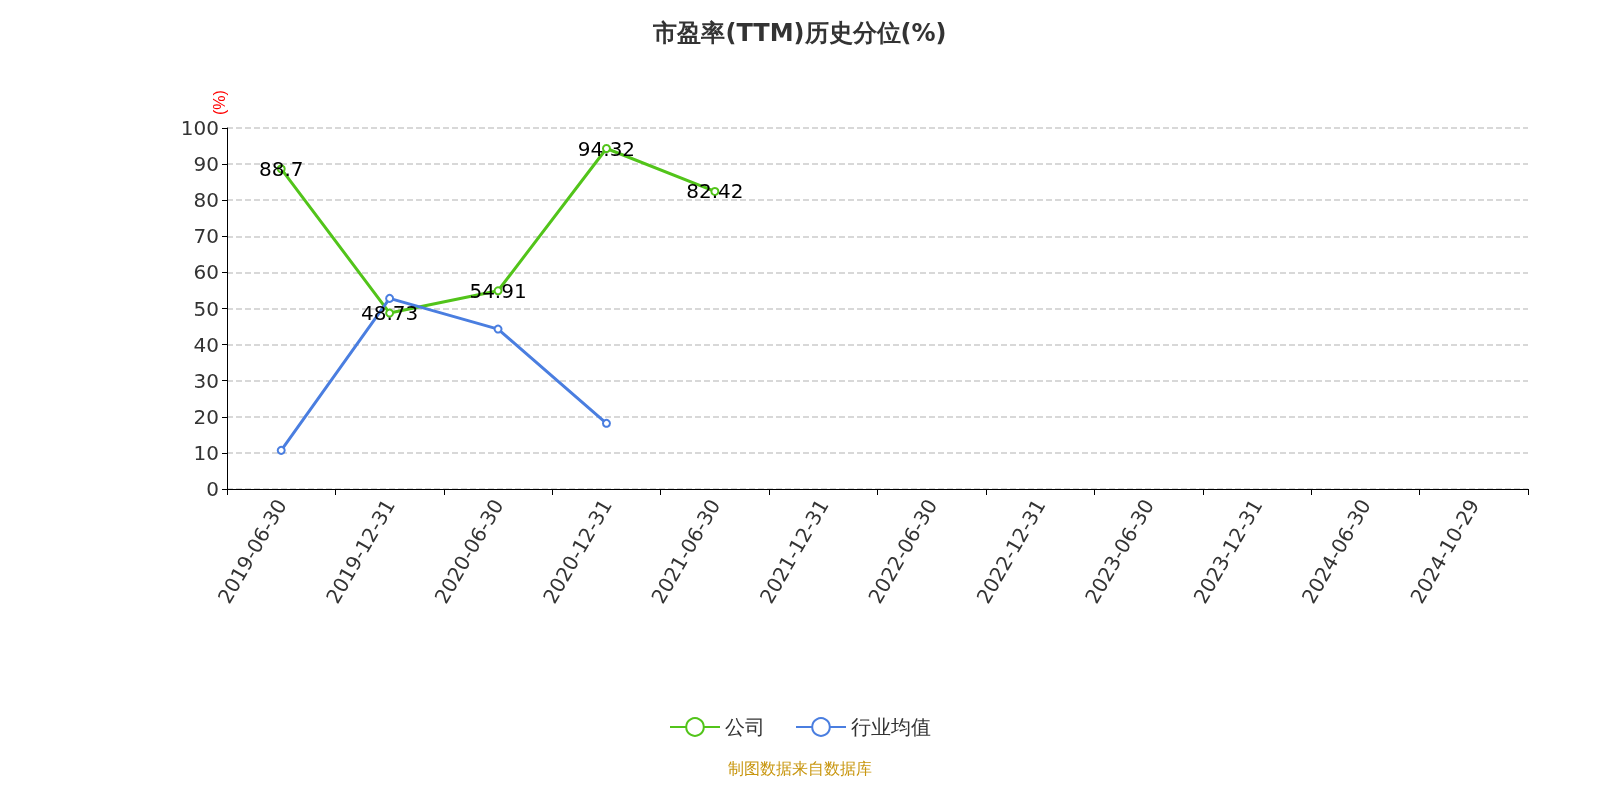  What do you see at coordinates (799, 33) in the screenshot?
I see `chart-title: 市盈率(TTM)历史分位(%)` at bounding box center [799, 33].